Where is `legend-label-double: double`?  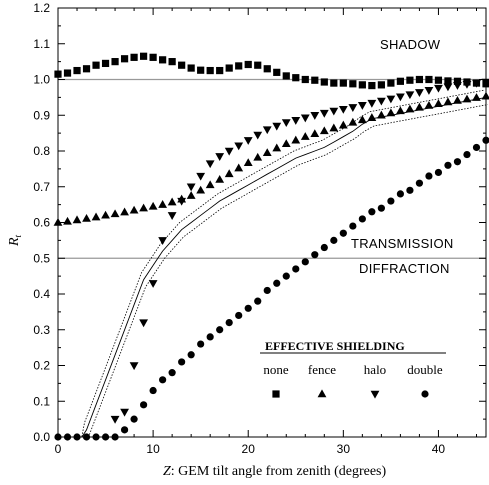
legend-label-double: double is located at coordinates (425, 369).